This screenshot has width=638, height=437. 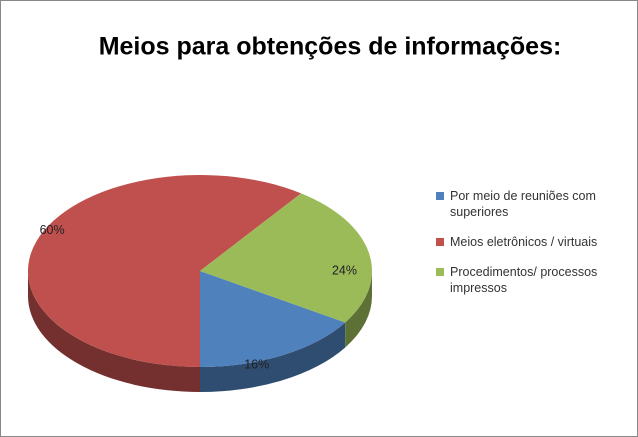 I want to click on data-label: 24%, so click(x=344, y=270).